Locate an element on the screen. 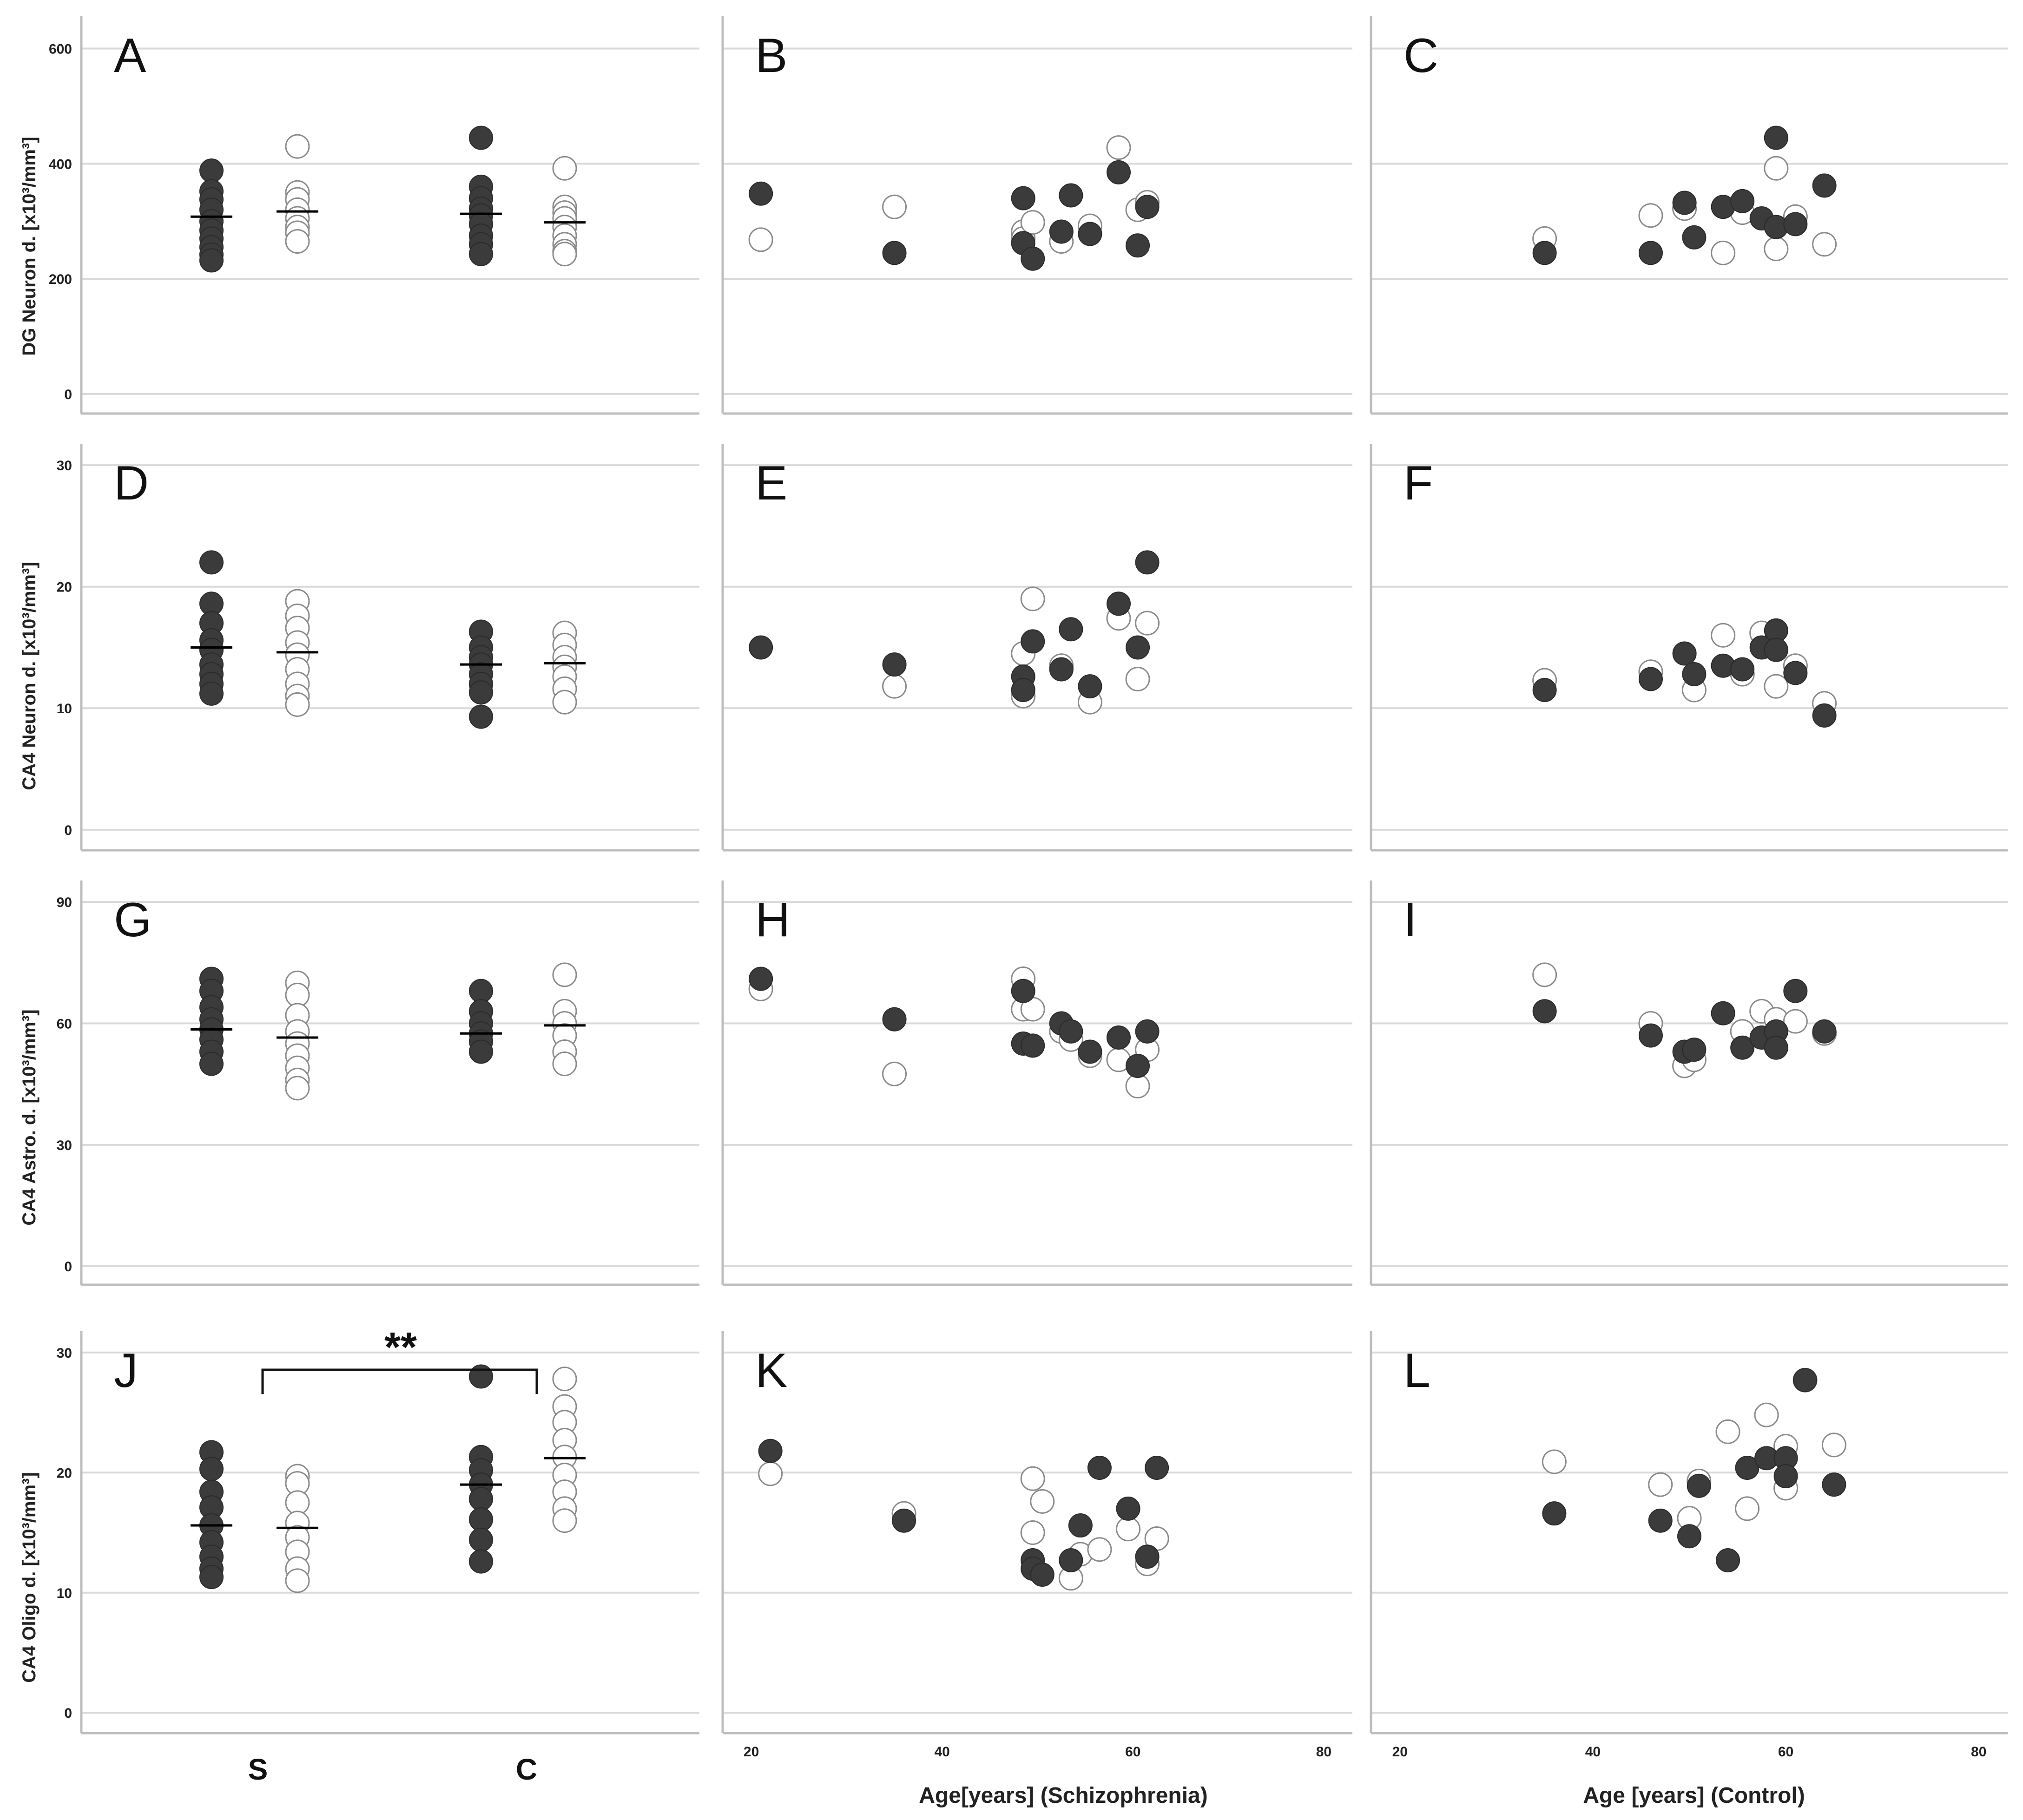 This screenshot has height=1820, width=2023. panel-label-e: E is located at coordinates (771, 483).